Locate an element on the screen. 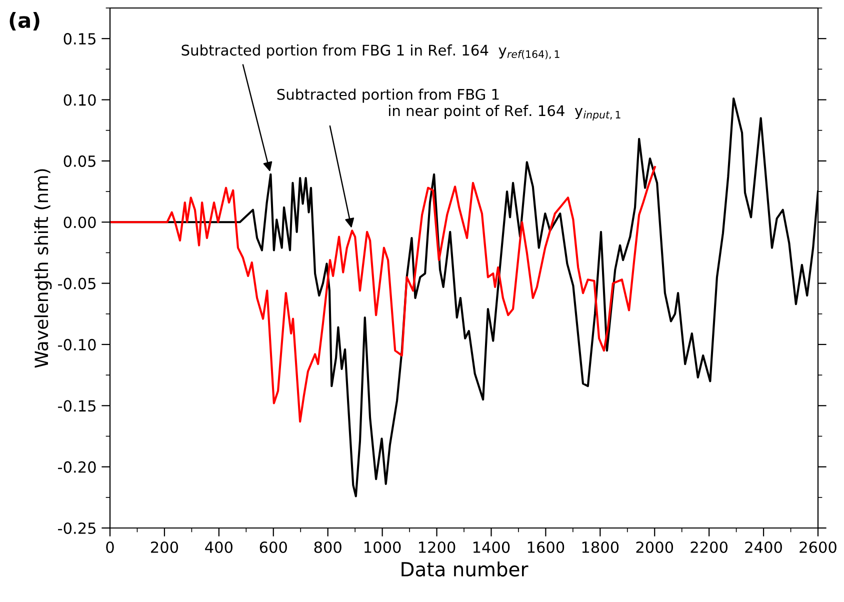  y-tick-label: 0.15 is located at coordinates (80, 39).